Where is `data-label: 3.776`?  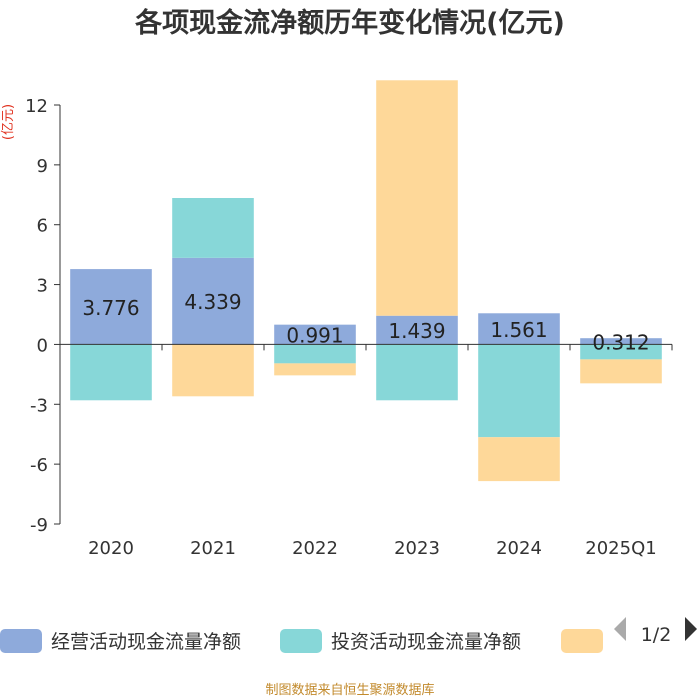 data-label: 3.776 is located at coordinates (110, 308).